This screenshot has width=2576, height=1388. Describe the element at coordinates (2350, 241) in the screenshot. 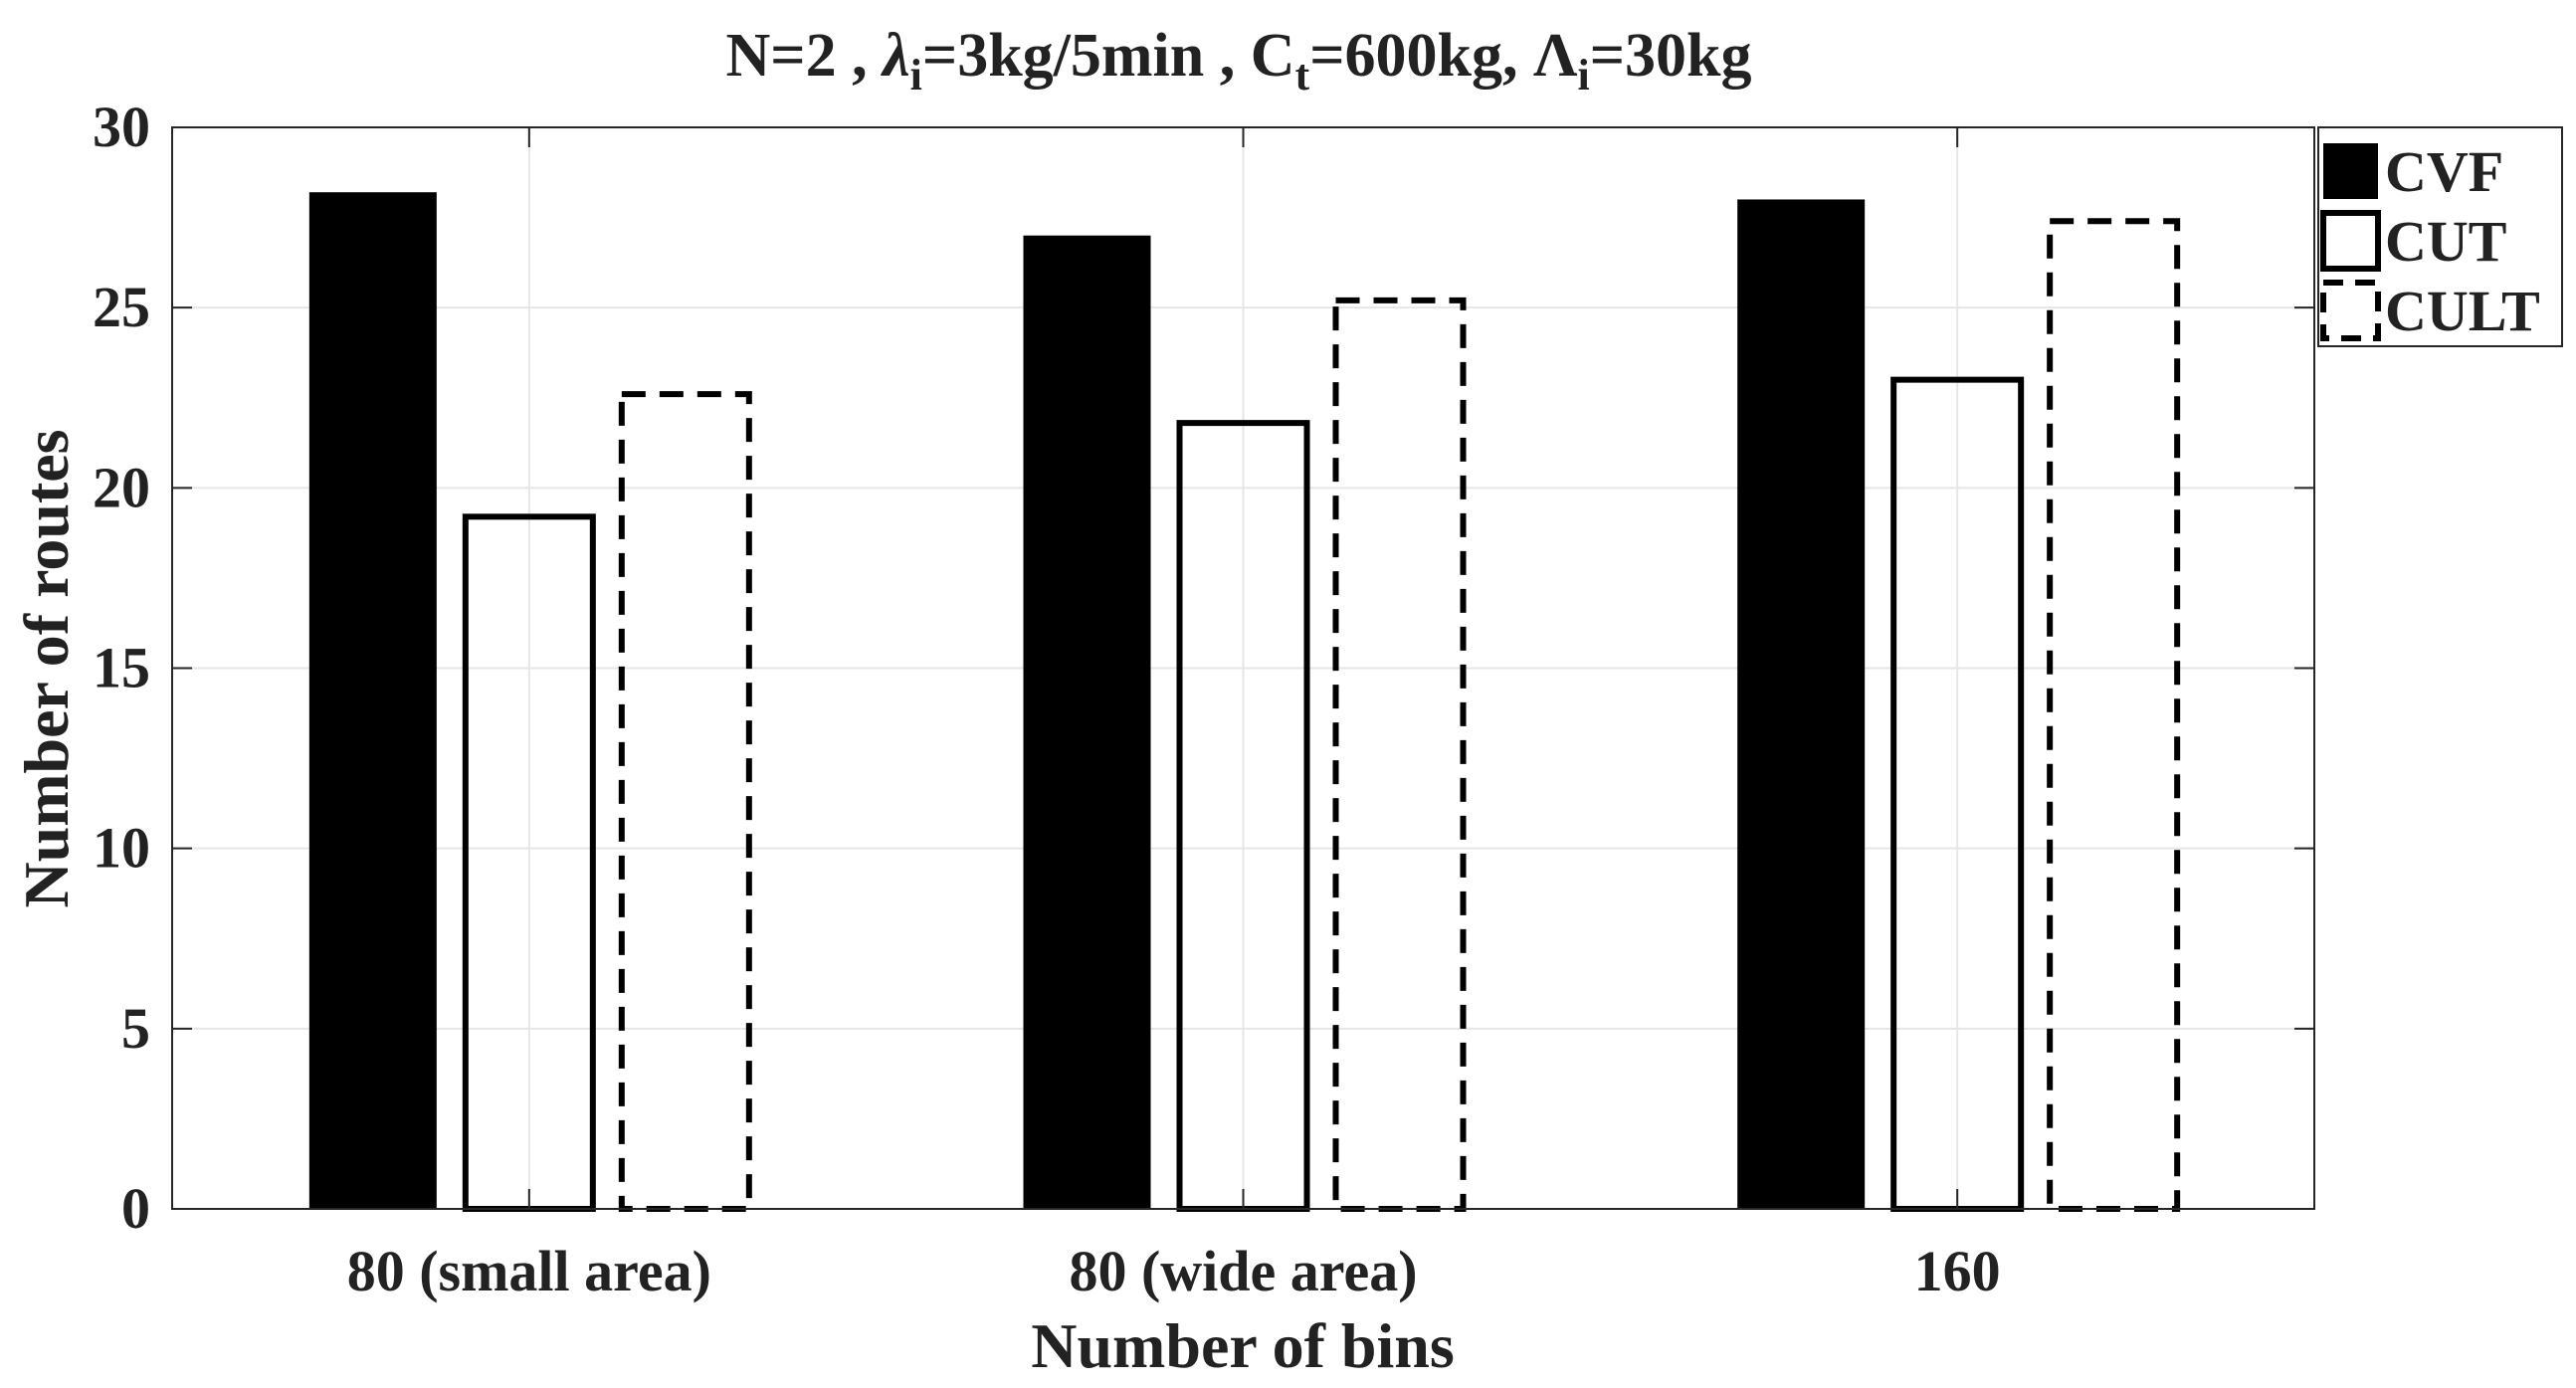

I see `legend-swatch-cut` at that location.